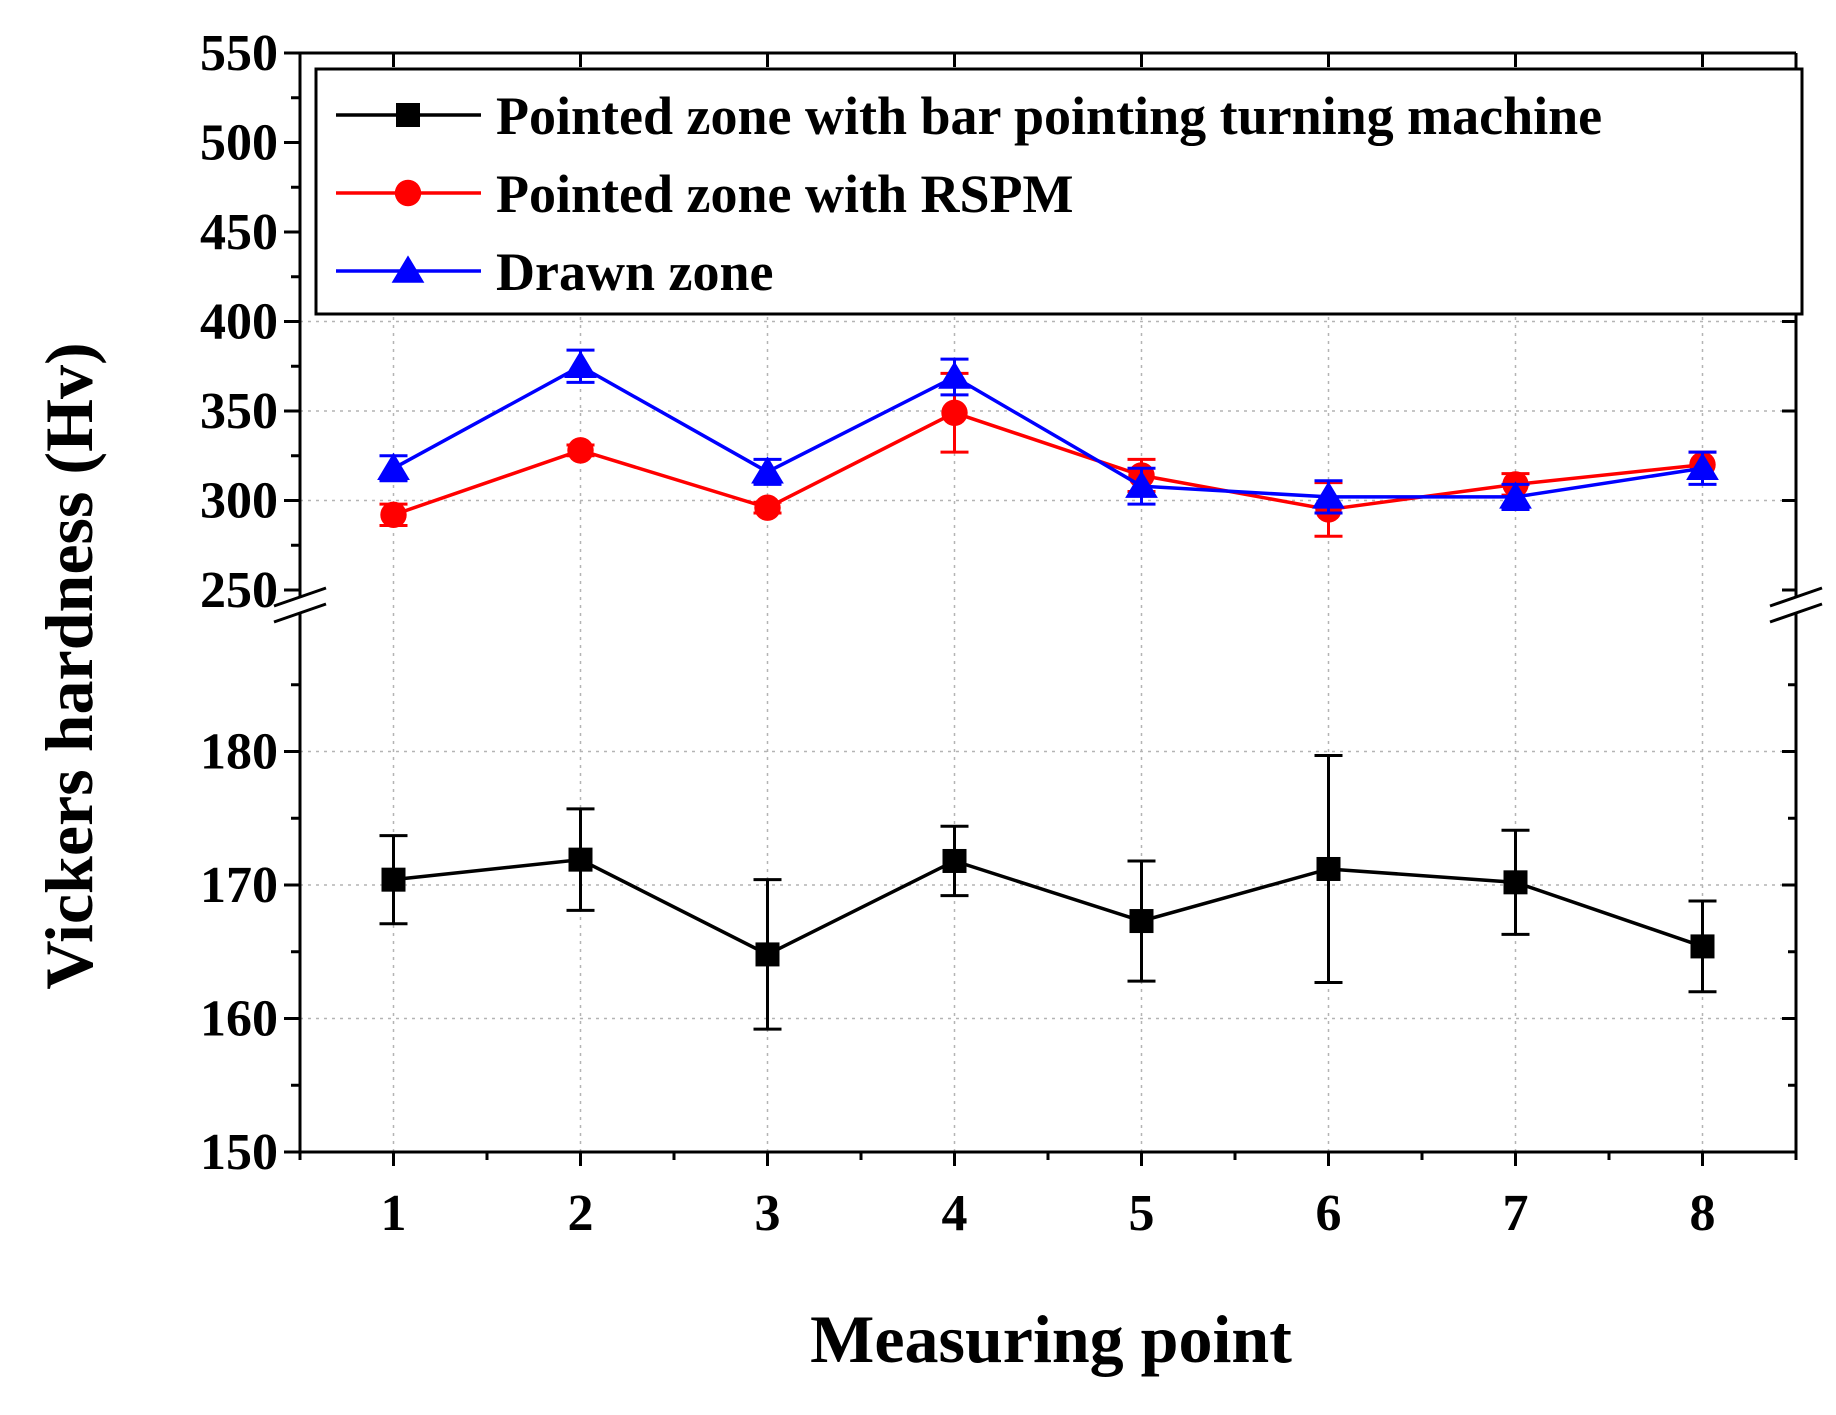 This screenshot has height=1415, width=1836. What do you see at coordinates (239, 590) in the screenshot?
I see `y-tick-label: 250` at bounding box center [239, 590].